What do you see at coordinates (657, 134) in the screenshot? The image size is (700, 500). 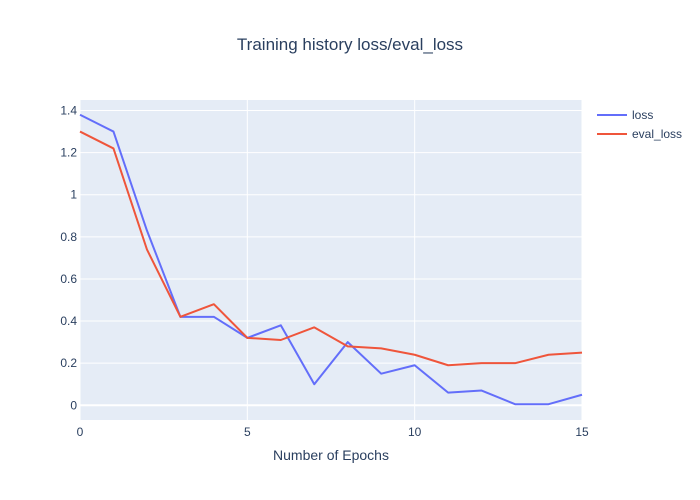 I see `legend-label: eval_loss` at bounding box center [657, 134].